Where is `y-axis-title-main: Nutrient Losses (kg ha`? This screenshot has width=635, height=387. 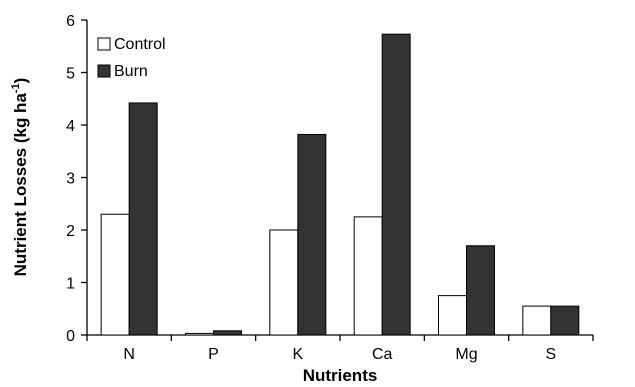 y-axis-title-main: Nutrient Losses (kg ha is located at coordinates (20, 185).